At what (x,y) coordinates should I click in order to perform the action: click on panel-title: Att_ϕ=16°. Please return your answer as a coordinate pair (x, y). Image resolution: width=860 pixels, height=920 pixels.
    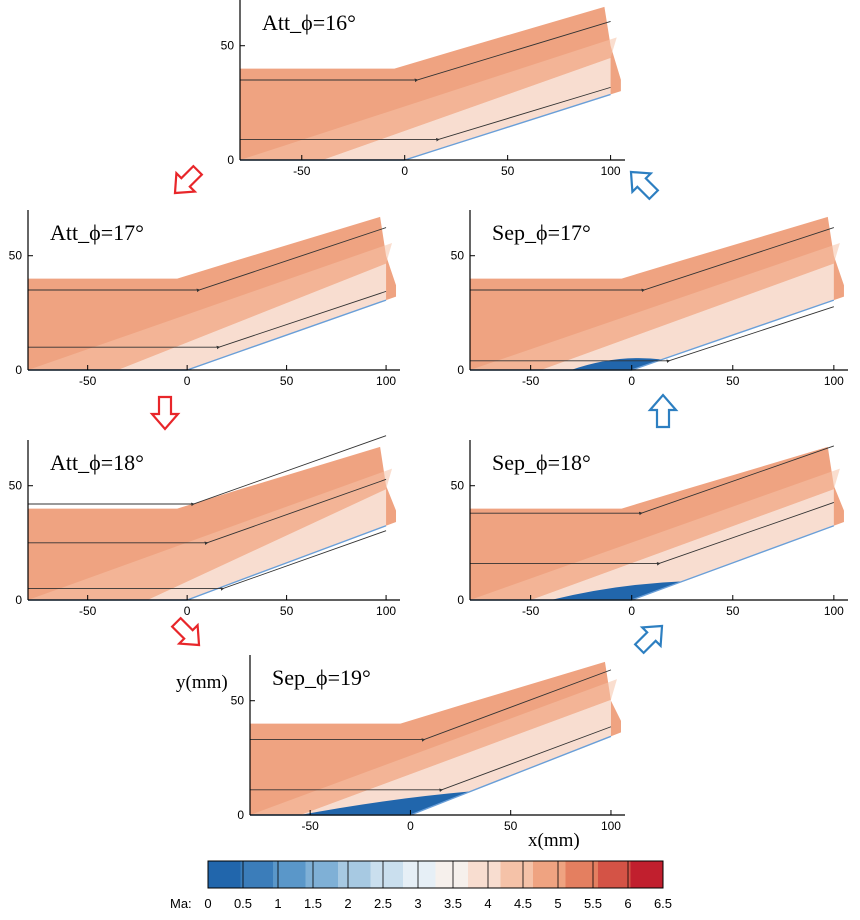
    Looking at the image, I should click on (309, 22).